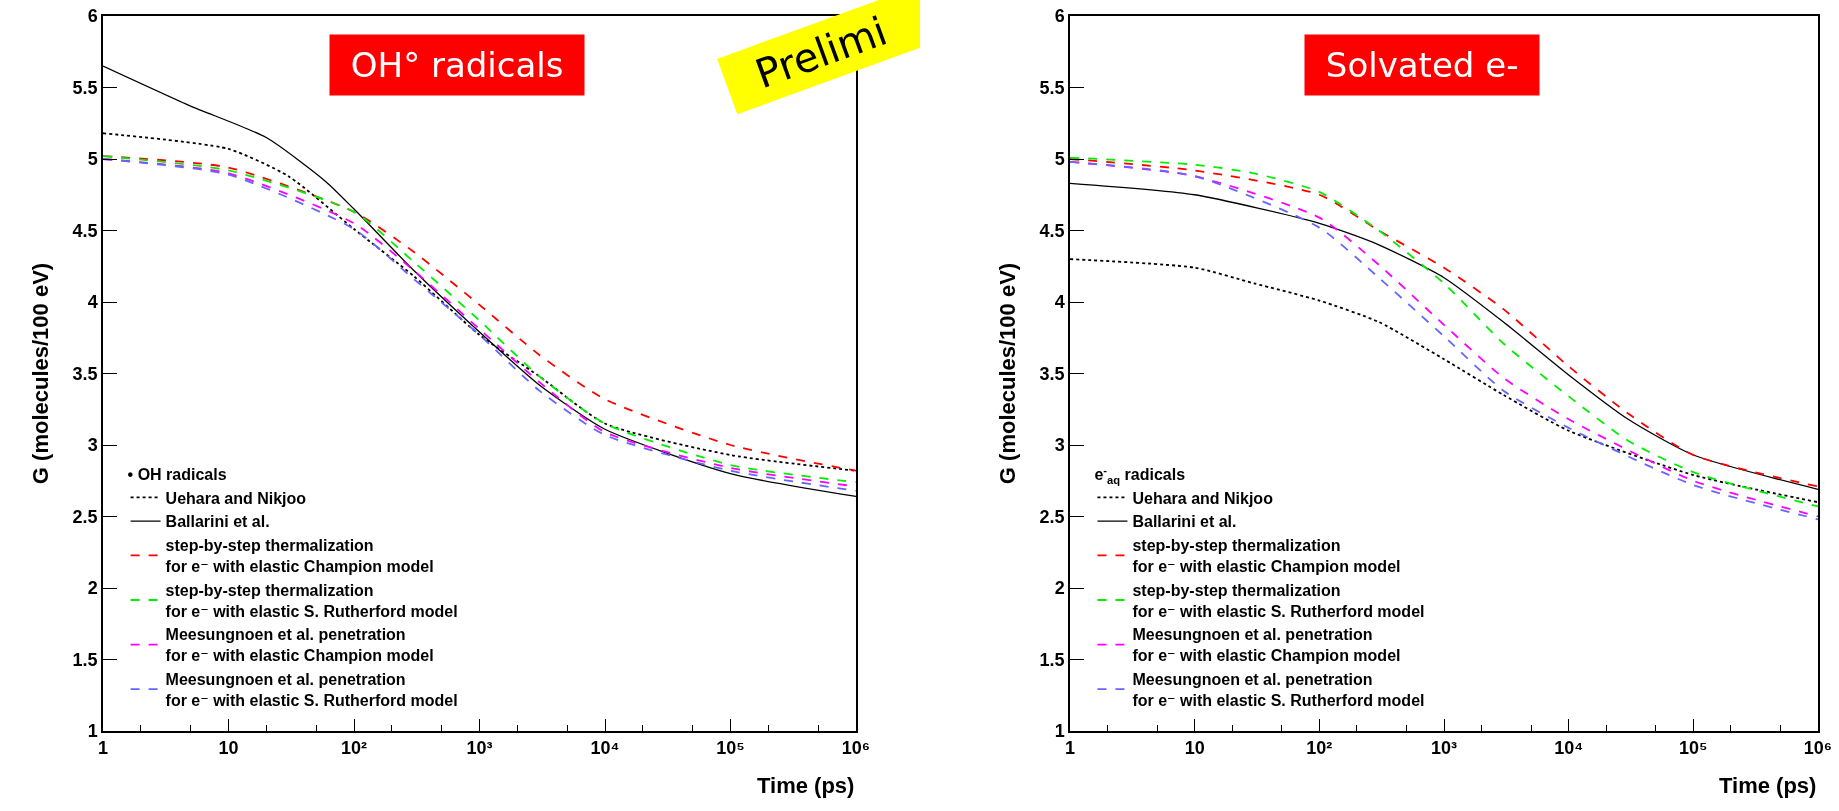 Image resolution: width=1839 pixels, height=811 pixels. Describe the element at coordinates (1422, 65) in the screenshot. I see `text: Solvated e-` at that location.